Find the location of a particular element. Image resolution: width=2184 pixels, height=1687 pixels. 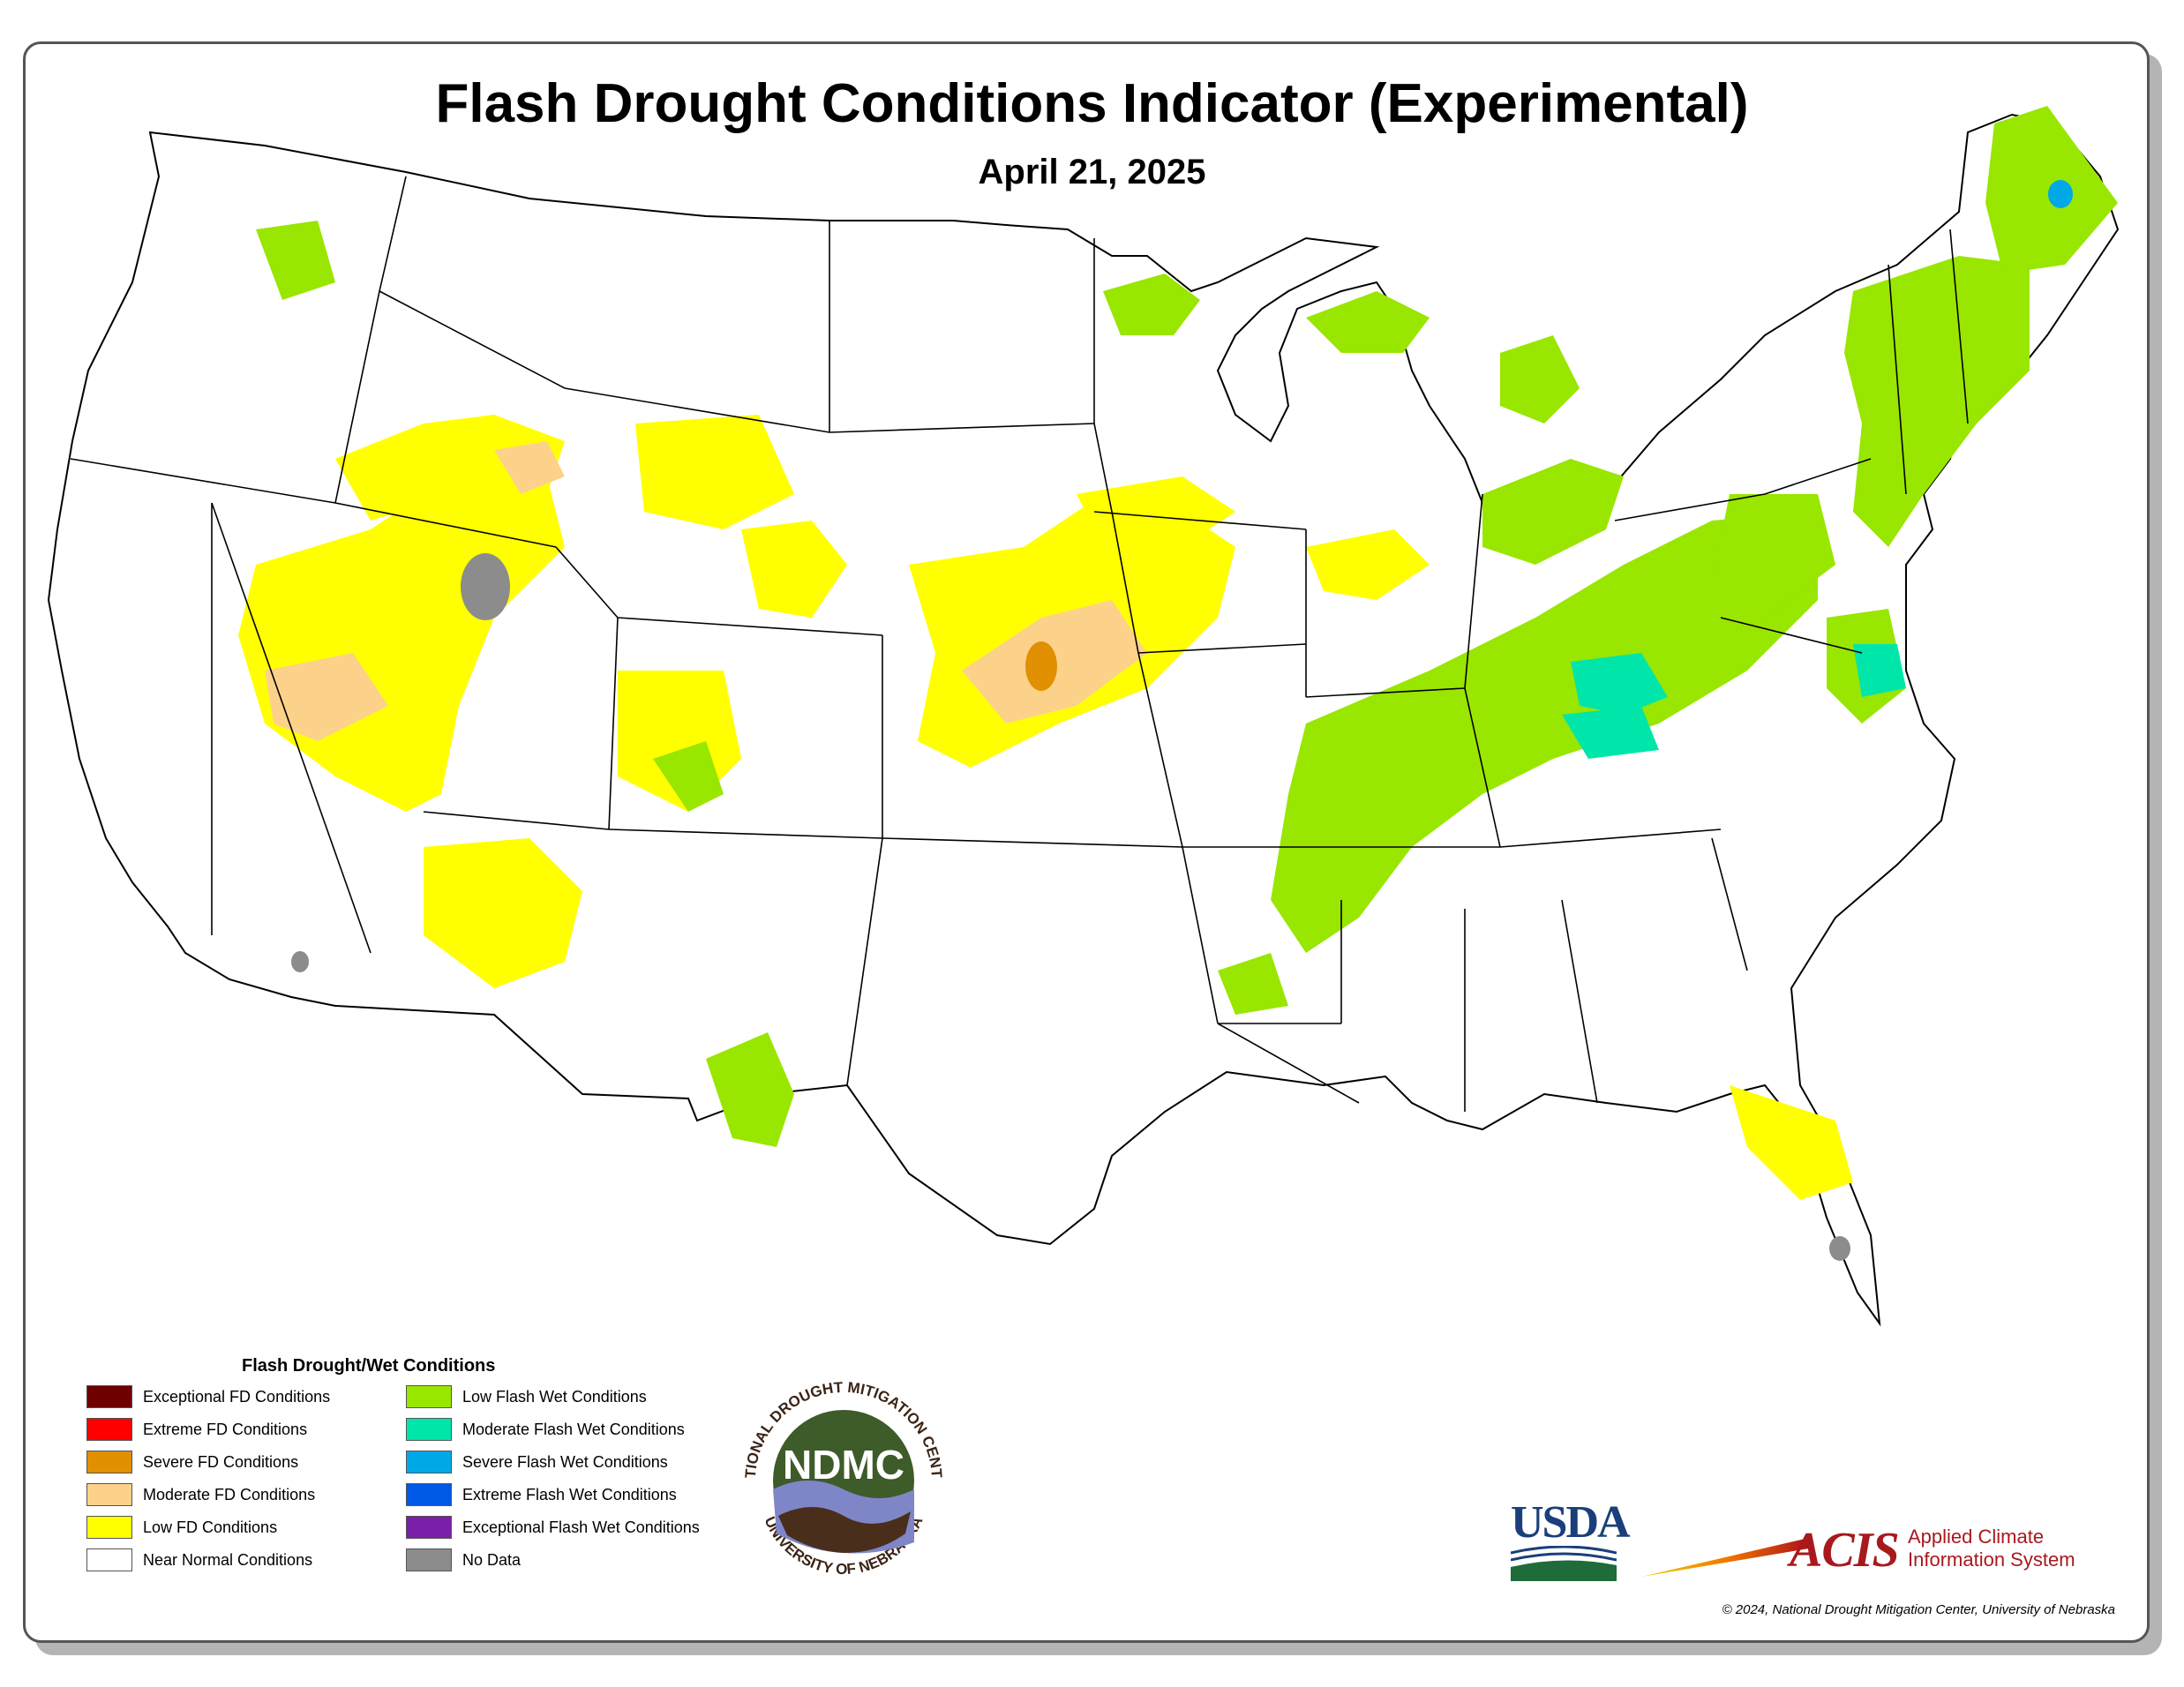

acis-abbr: ACIS is located at coordinates (1845, 1550).